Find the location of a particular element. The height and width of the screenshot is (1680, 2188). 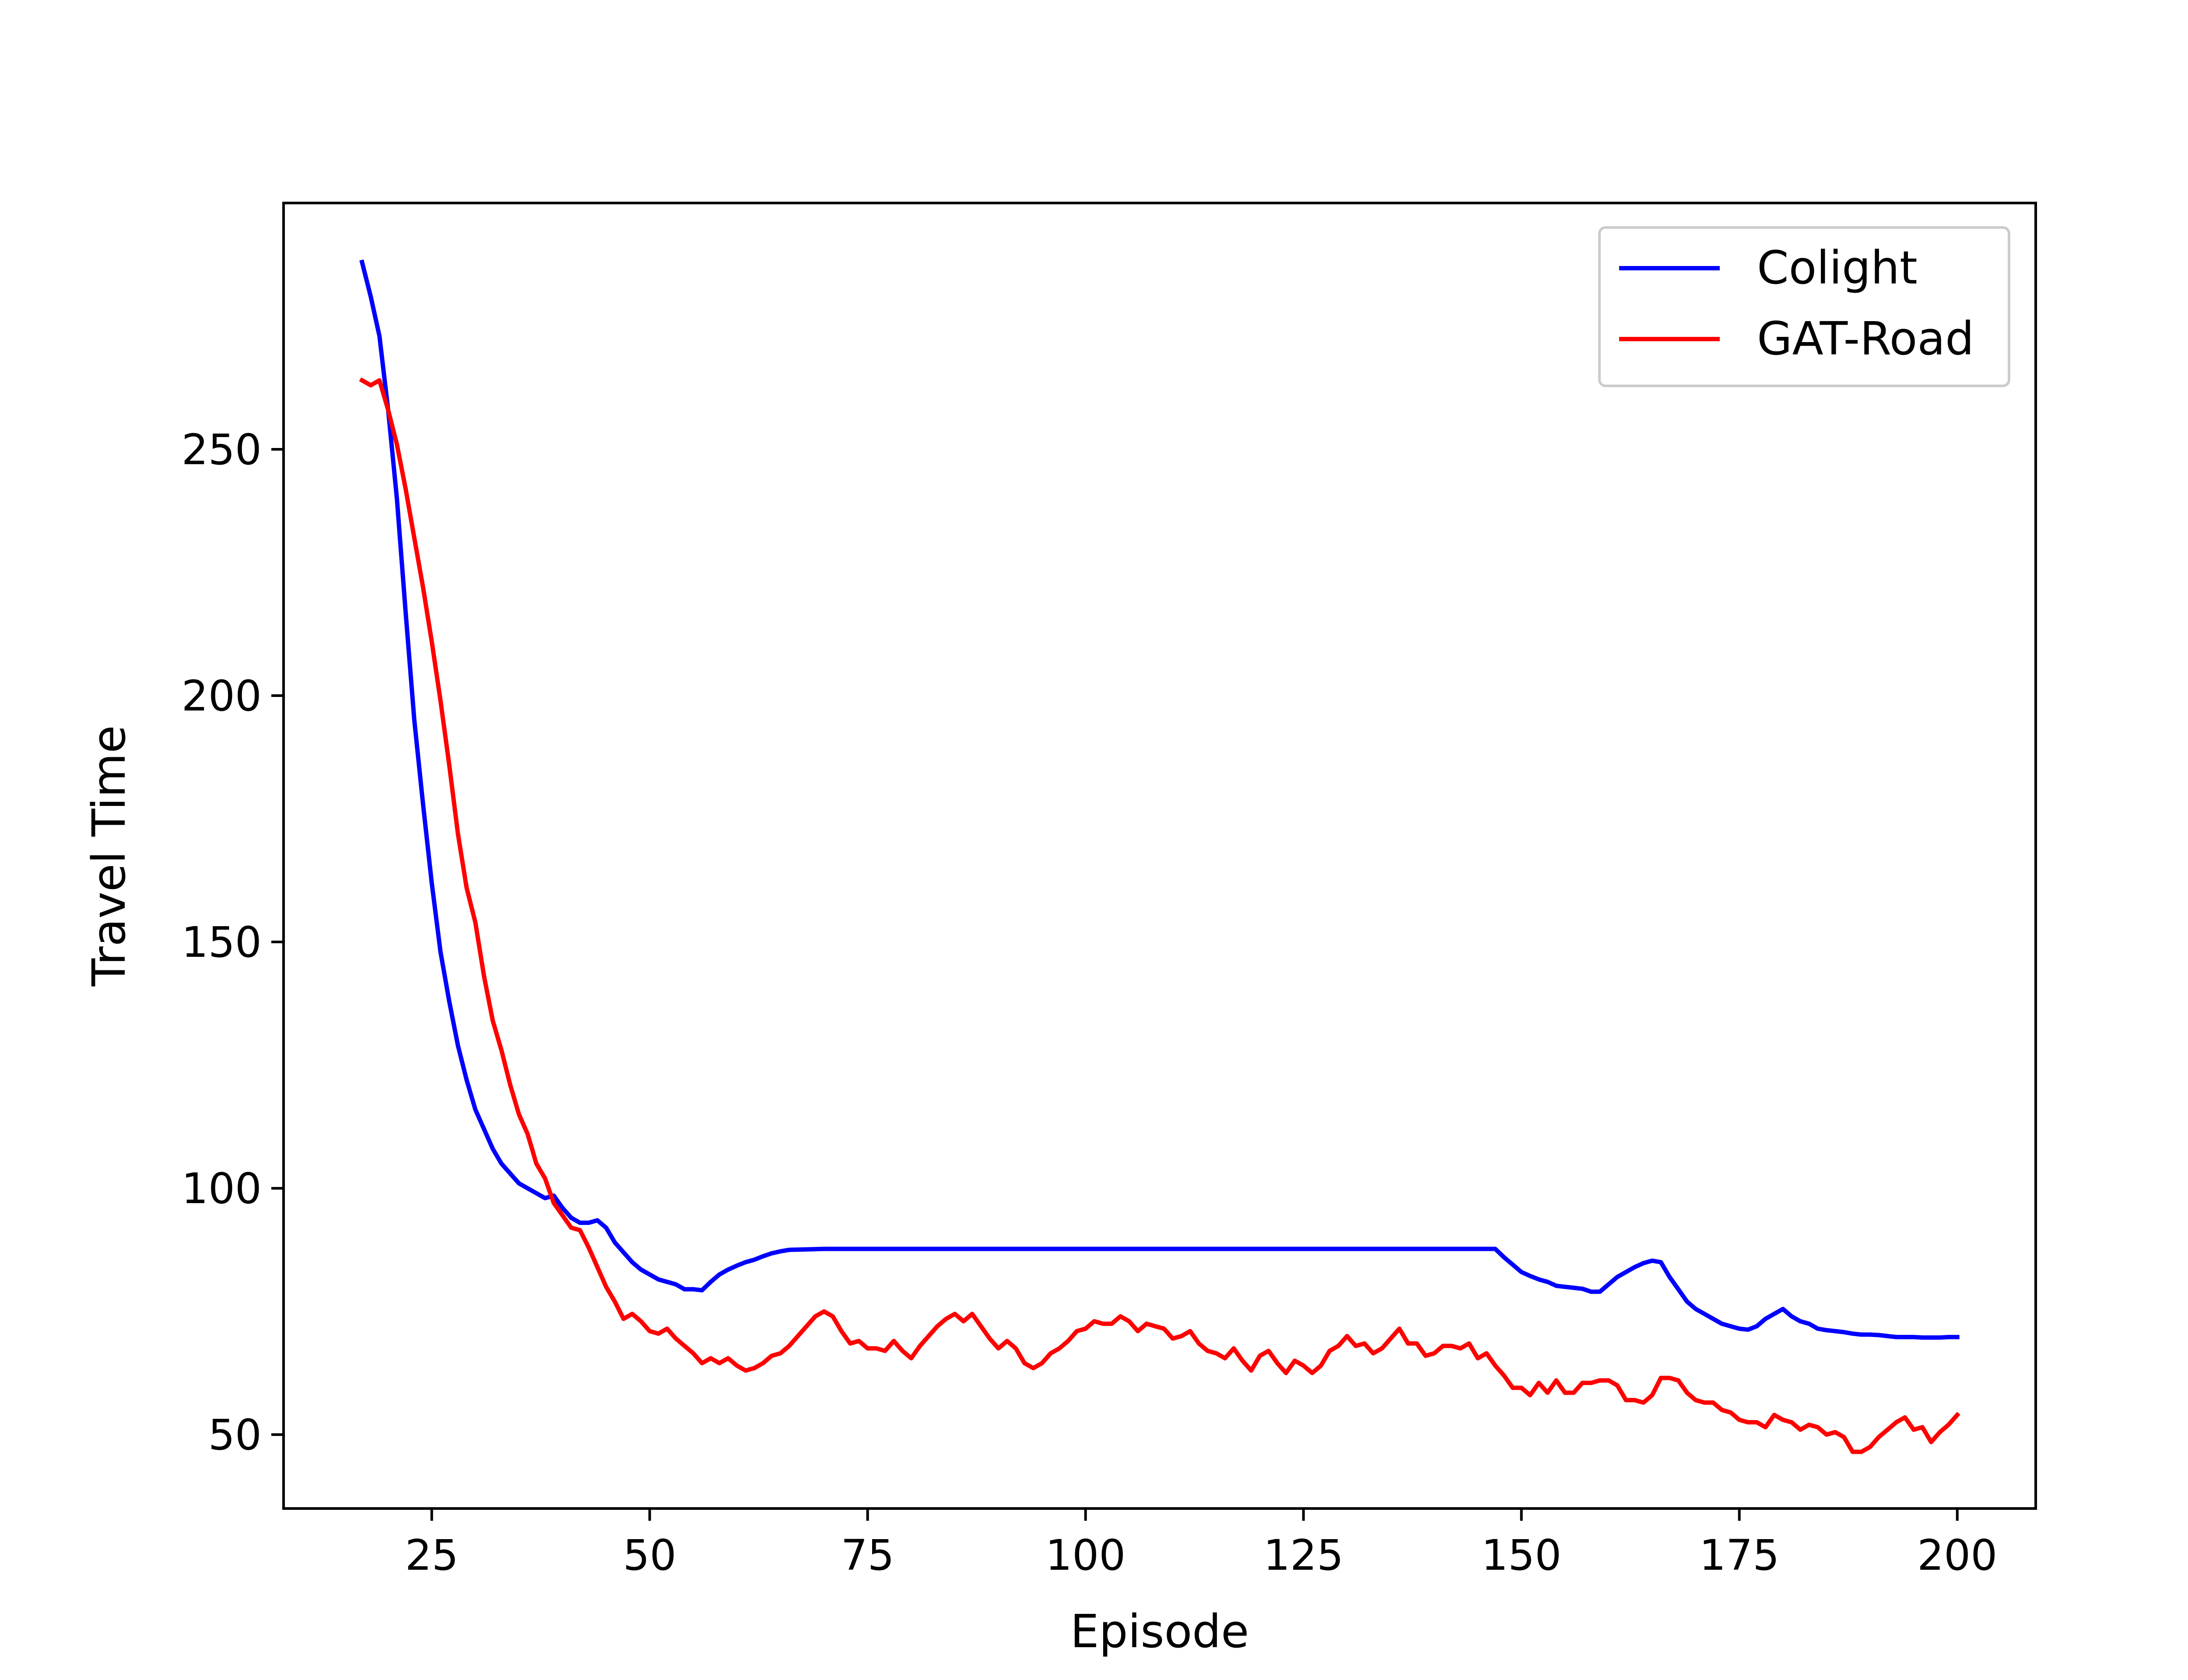

y-axis-label: Travel Time is located at coordinates (109, 856).